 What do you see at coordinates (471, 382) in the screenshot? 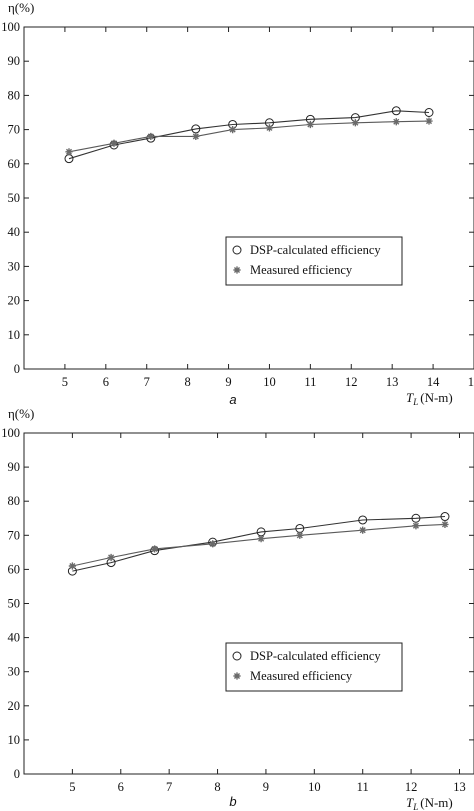
I see `x-tick-label: 15` at bounding box center [471, 382].